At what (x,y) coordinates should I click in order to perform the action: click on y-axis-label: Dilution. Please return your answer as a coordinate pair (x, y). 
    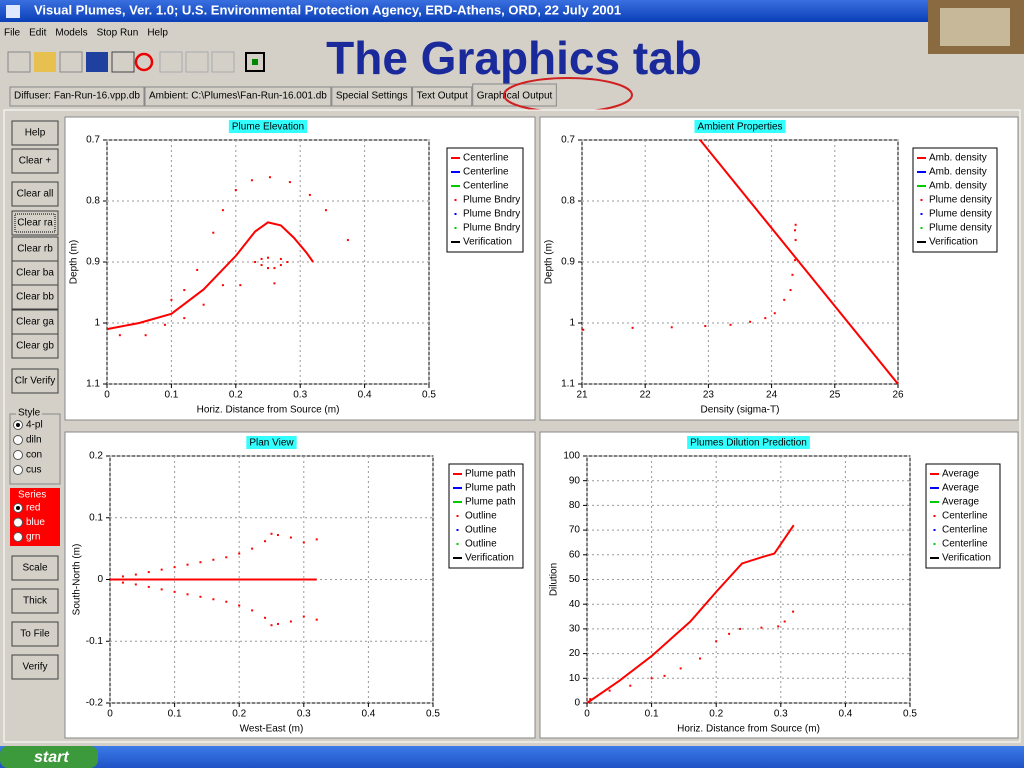
    Looking at the image, I should click on (554, 579).